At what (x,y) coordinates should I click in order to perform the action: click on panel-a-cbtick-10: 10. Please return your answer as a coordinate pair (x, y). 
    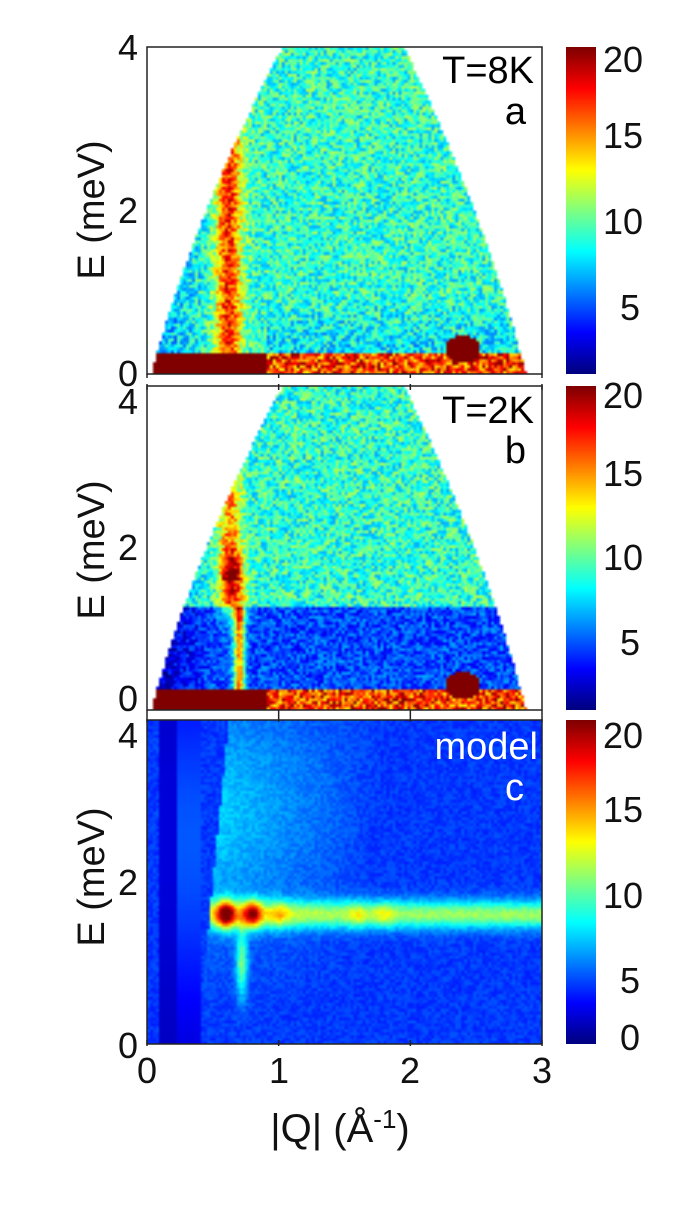
    Looking at the image, I should click on (623, 221).